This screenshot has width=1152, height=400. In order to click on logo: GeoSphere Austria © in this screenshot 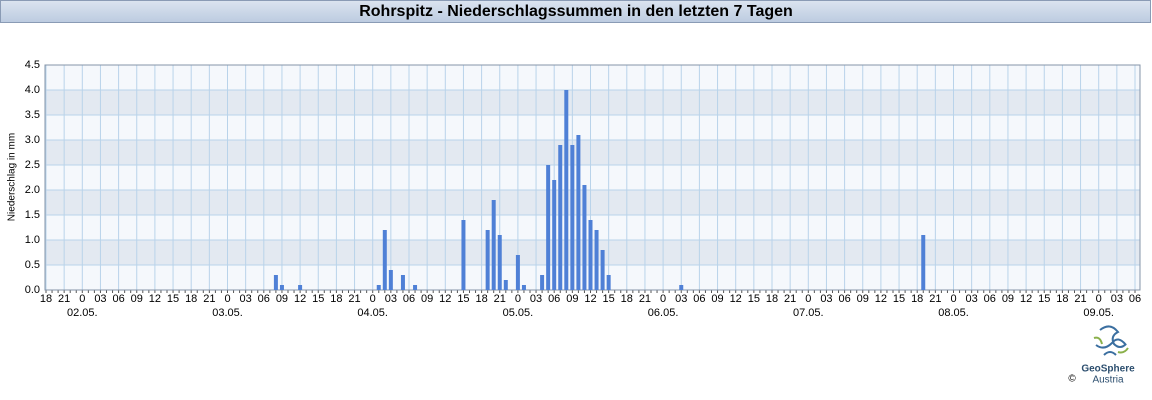, I will do `click(1101, 355)`.